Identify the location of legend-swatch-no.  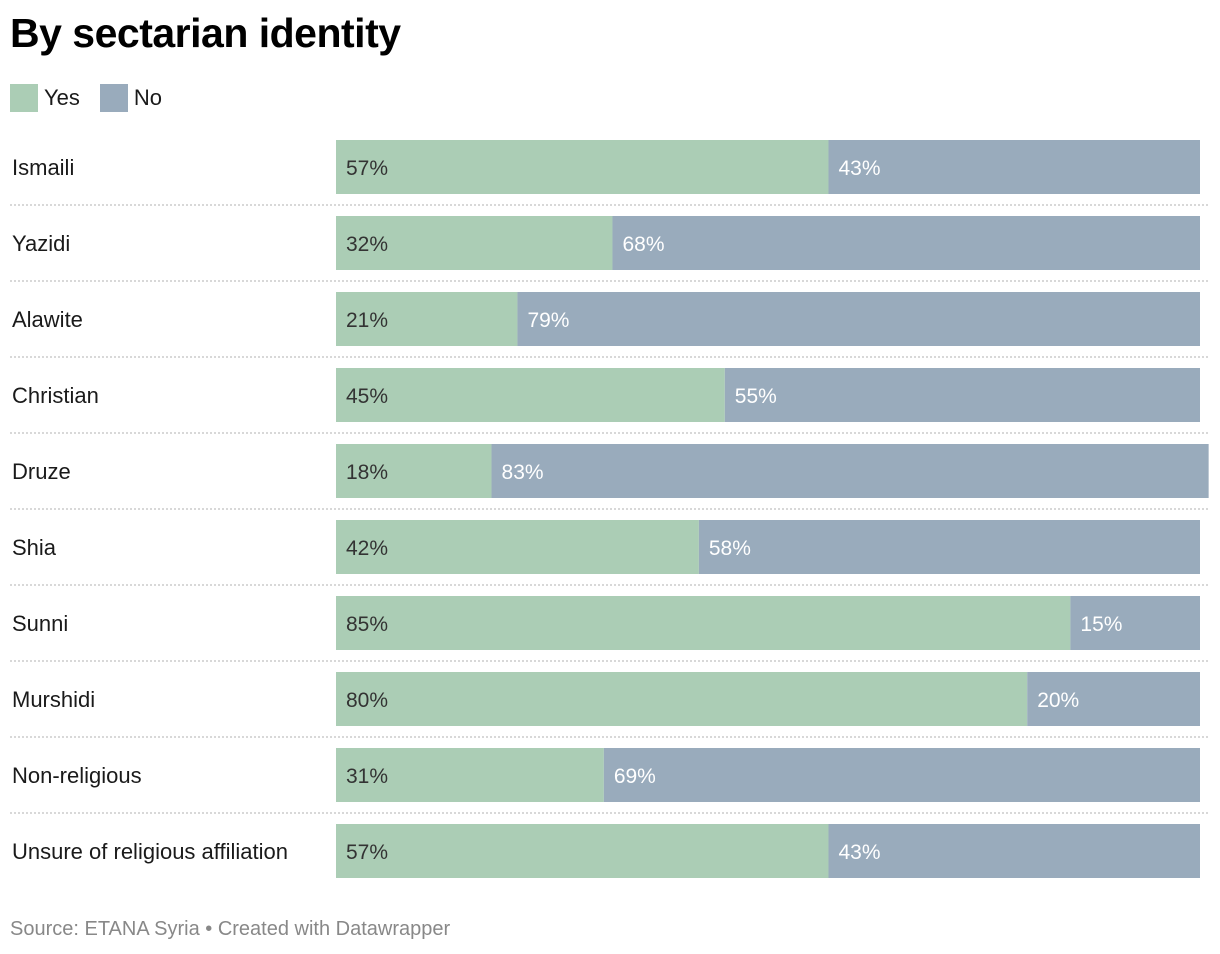
(113, 98).